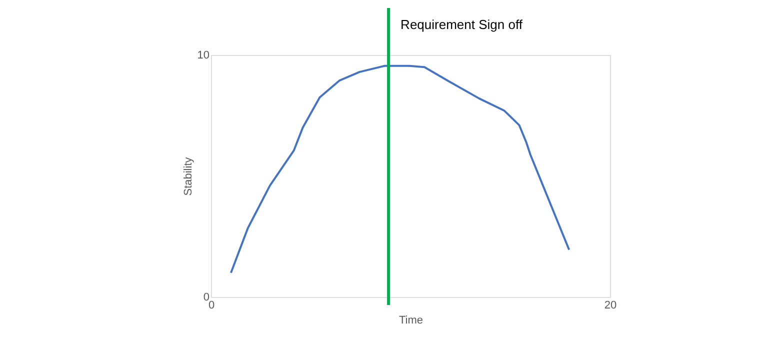 This screenshot has width=783, height=357. Describe the element at coordinates (461, 24) in the screenshot. I see `ref-line-label: Requirement Sign off` at that location.